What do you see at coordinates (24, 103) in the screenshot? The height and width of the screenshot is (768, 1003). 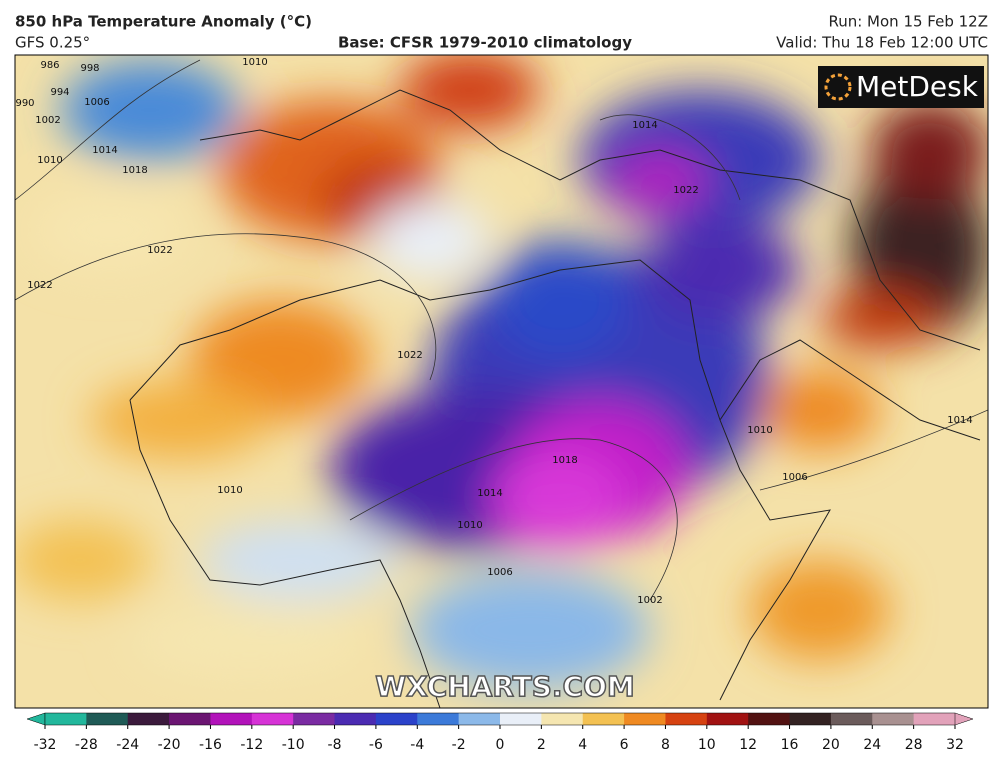 I see `isobar-label: 990` at bounding box center [24, 103].